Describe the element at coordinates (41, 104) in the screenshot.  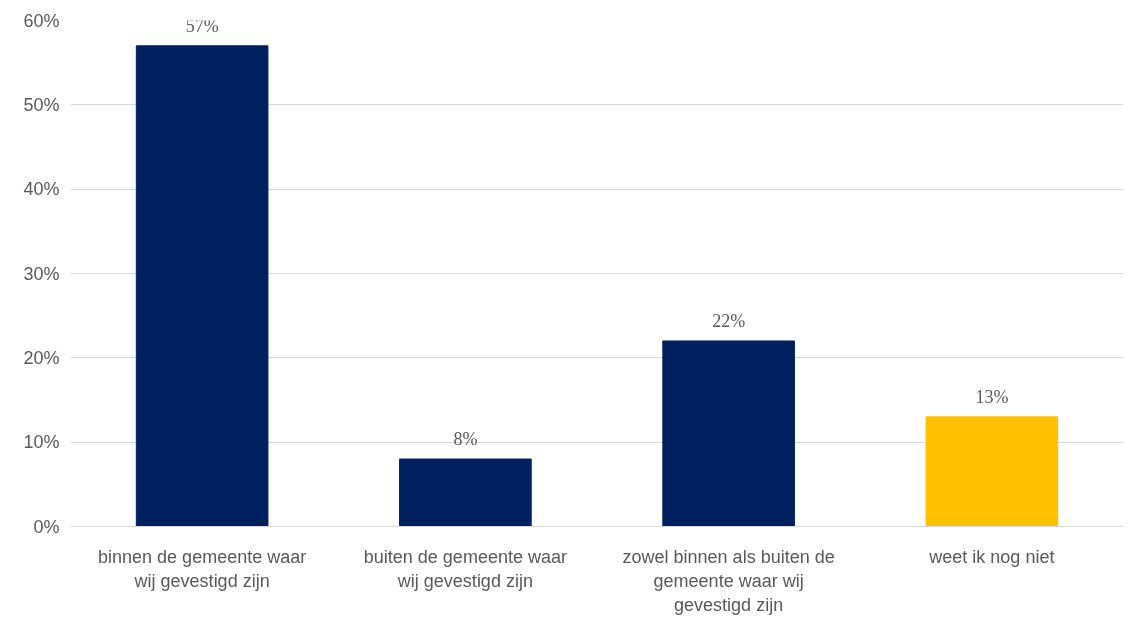
I see `y-tick-label: 50%` at that location.